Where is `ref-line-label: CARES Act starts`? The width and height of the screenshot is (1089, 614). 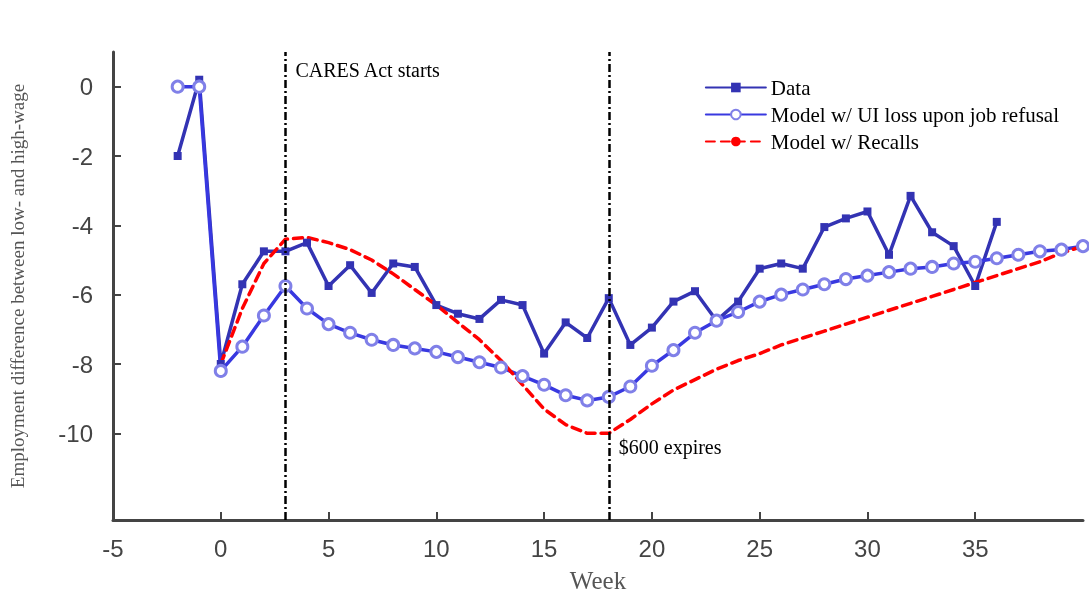 ref-line-label: CARES Act starts is located at coordinates (368, 70).